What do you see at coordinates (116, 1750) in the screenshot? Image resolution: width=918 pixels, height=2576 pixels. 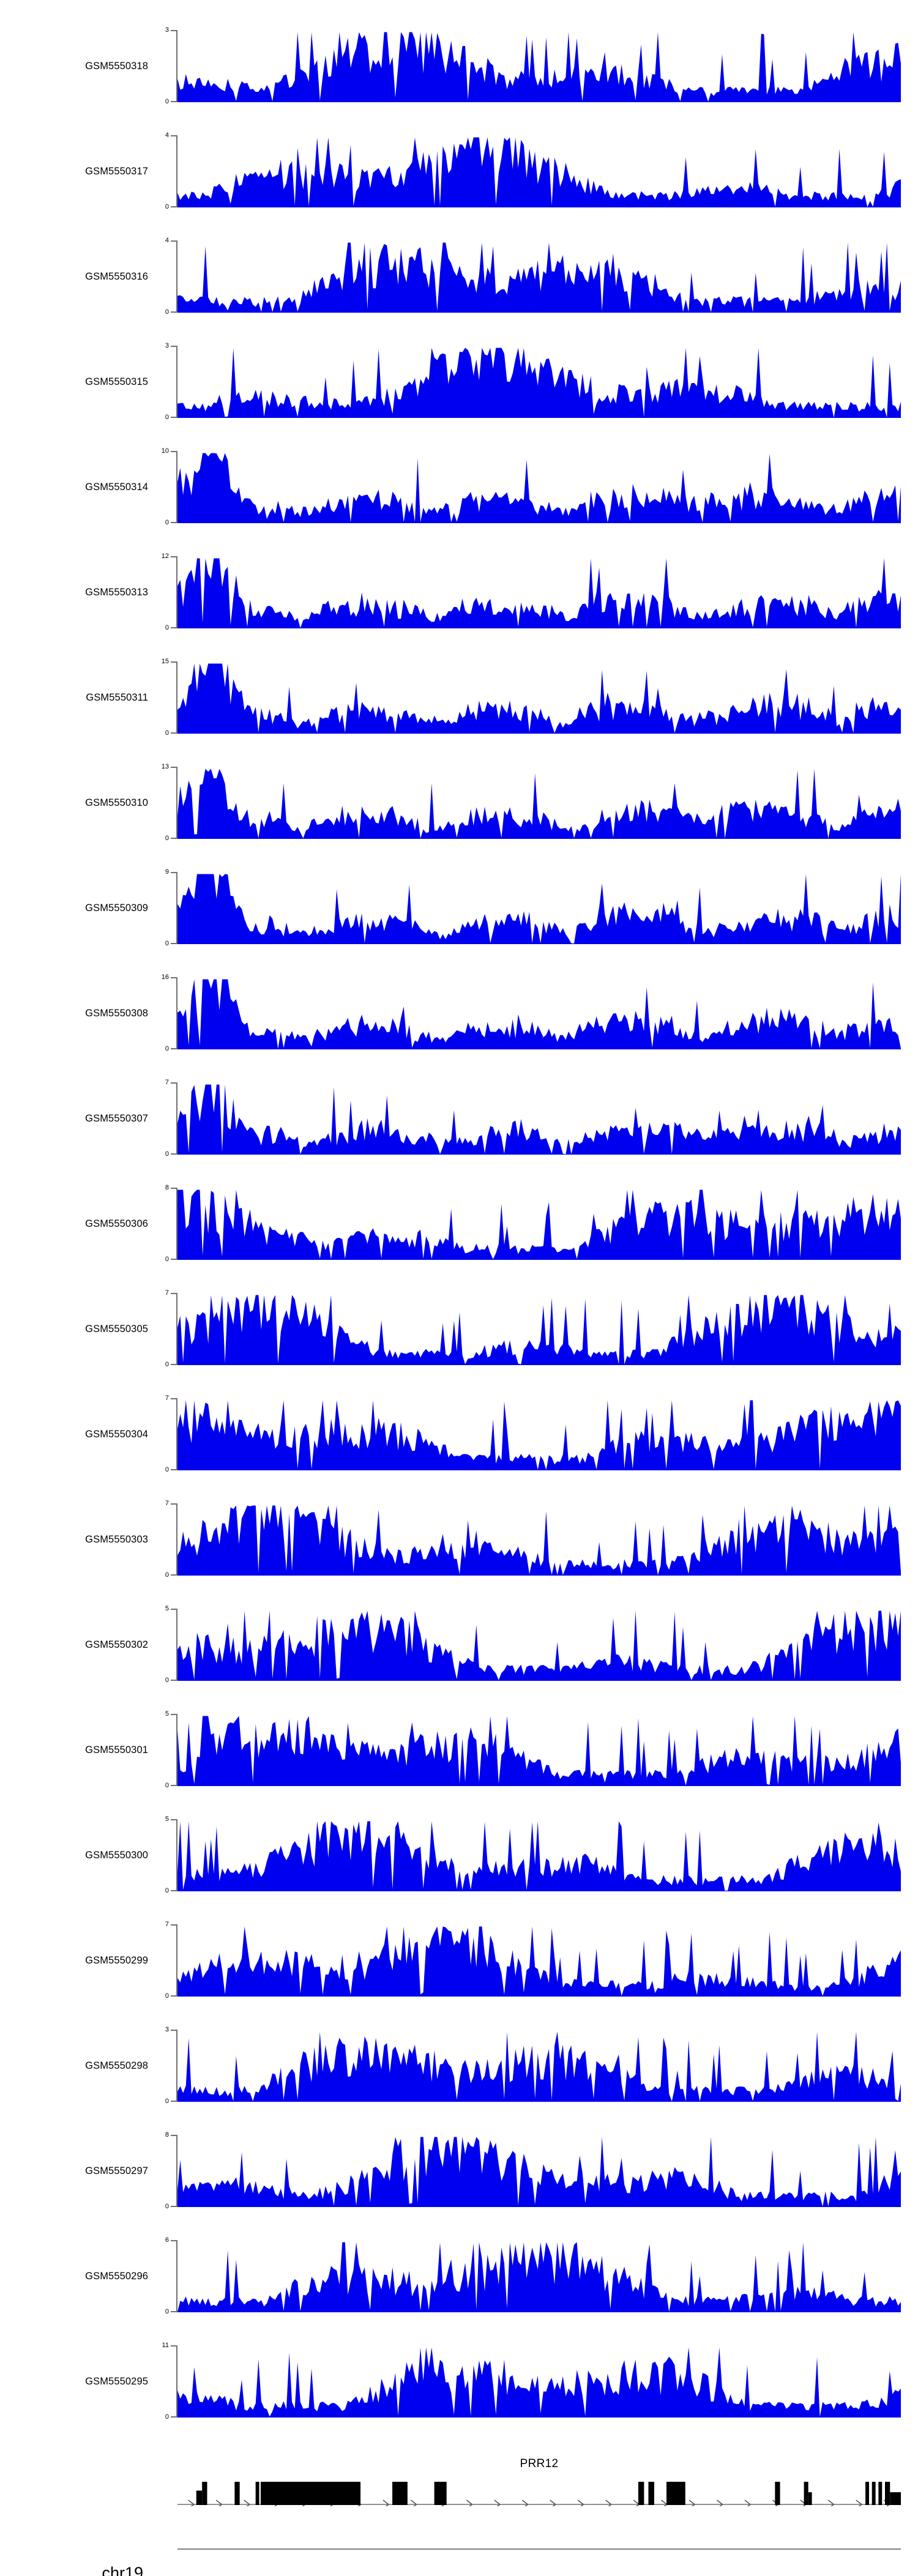 I see `track-label: GSM5550301` at bounding box center [116, 1750].